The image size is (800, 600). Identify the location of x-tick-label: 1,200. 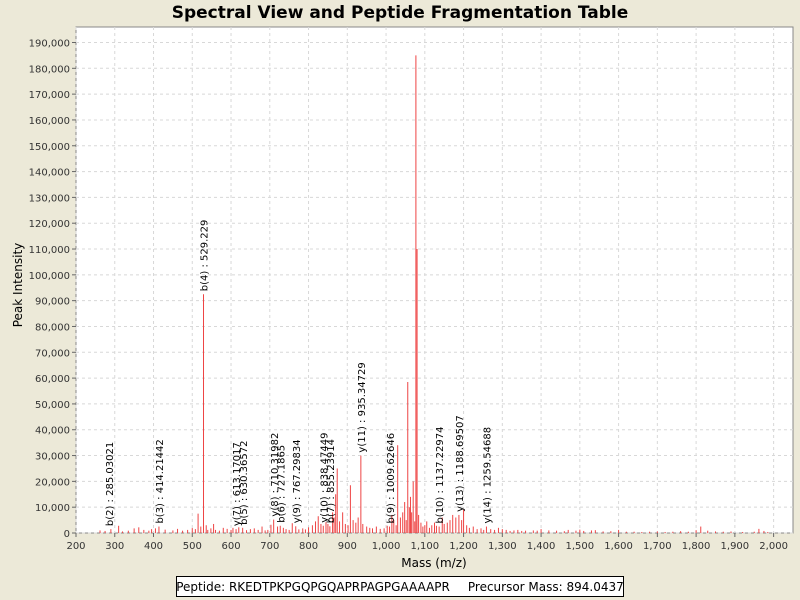
(463, 546).